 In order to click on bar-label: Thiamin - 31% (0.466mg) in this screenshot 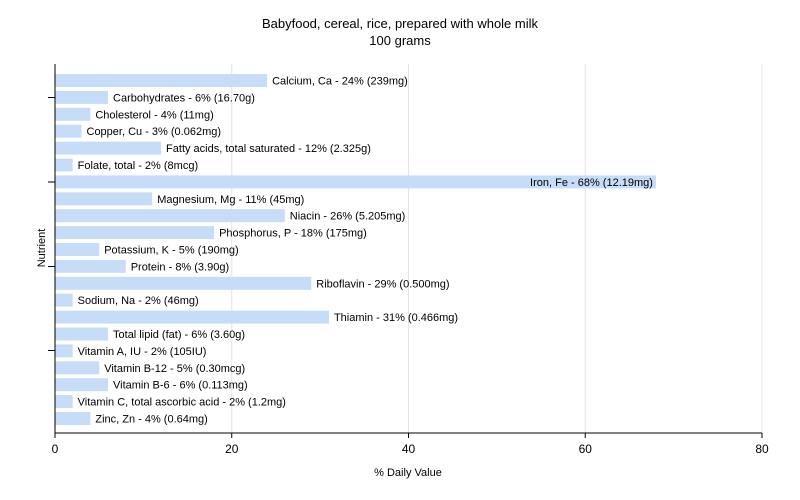, I will do `click(396, 318)`.